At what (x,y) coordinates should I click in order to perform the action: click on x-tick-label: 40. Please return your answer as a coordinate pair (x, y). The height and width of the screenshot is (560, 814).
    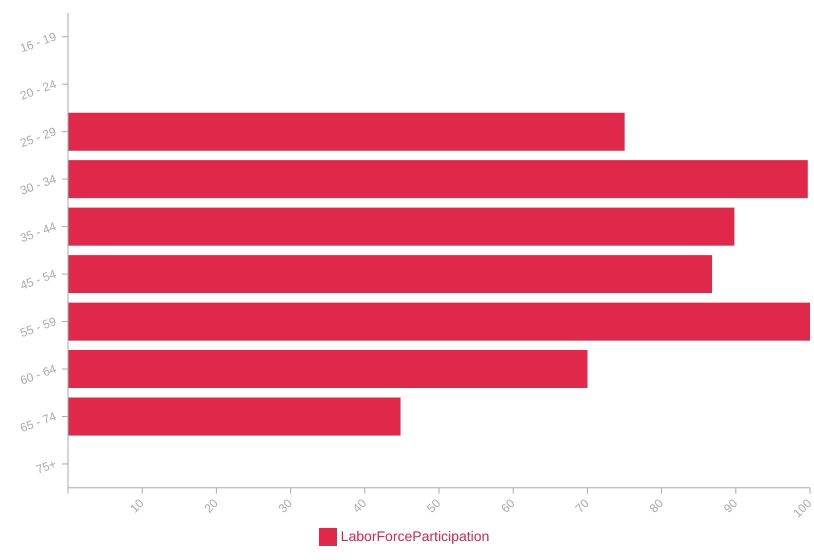
    Looking at the image, I should click on (360, 506).